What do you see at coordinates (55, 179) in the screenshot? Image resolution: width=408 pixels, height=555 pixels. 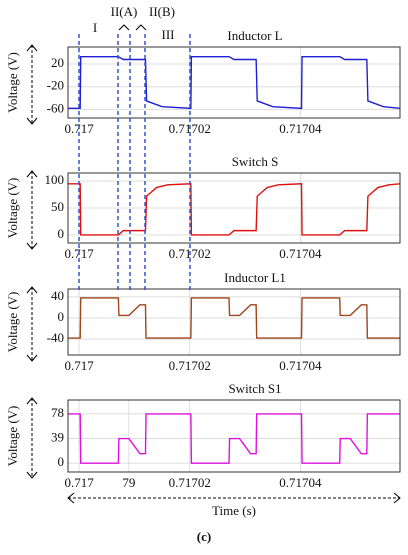 I see `y-tick-label: 100` at bounding box center [55, 179].